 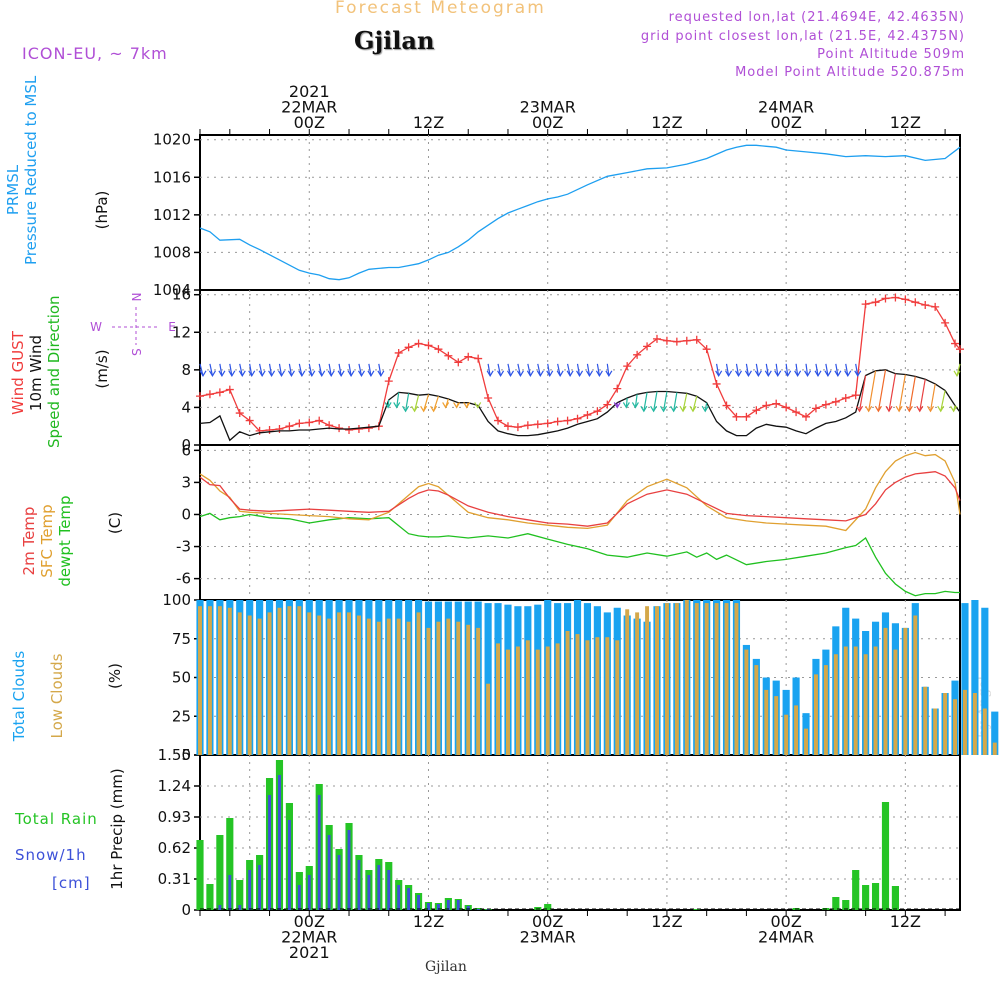 What do you see at coordinates (975, 677) in the screenshot?
I see `total-clouds-bar` at bounding box center [975, 677].